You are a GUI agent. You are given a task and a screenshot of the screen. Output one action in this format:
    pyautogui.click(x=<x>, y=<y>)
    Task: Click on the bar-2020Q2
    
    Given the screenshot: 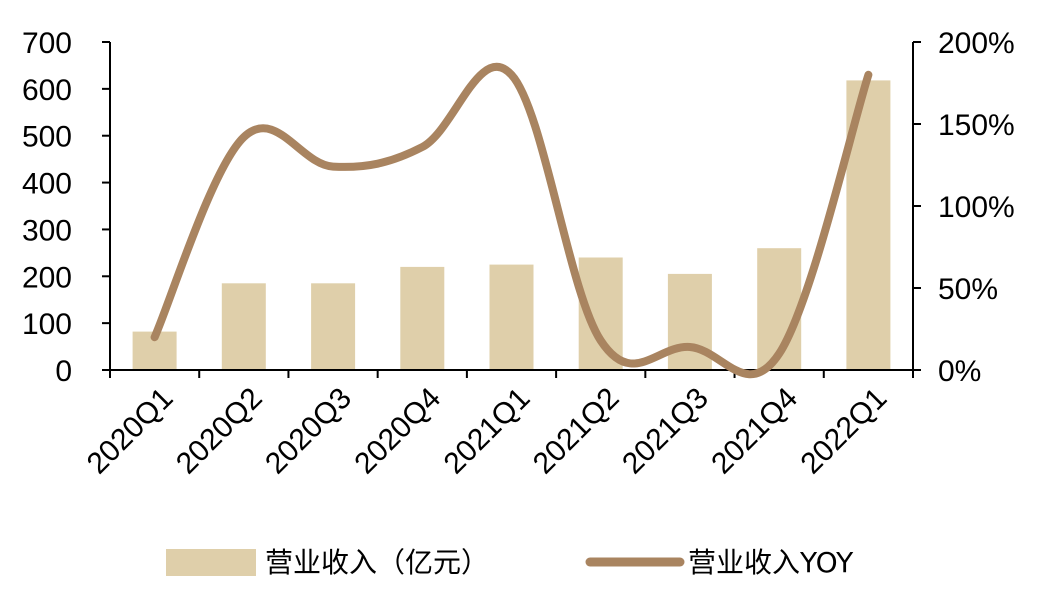 What is the action you would take?
    pyautogui.click(x=243, y=326)
    